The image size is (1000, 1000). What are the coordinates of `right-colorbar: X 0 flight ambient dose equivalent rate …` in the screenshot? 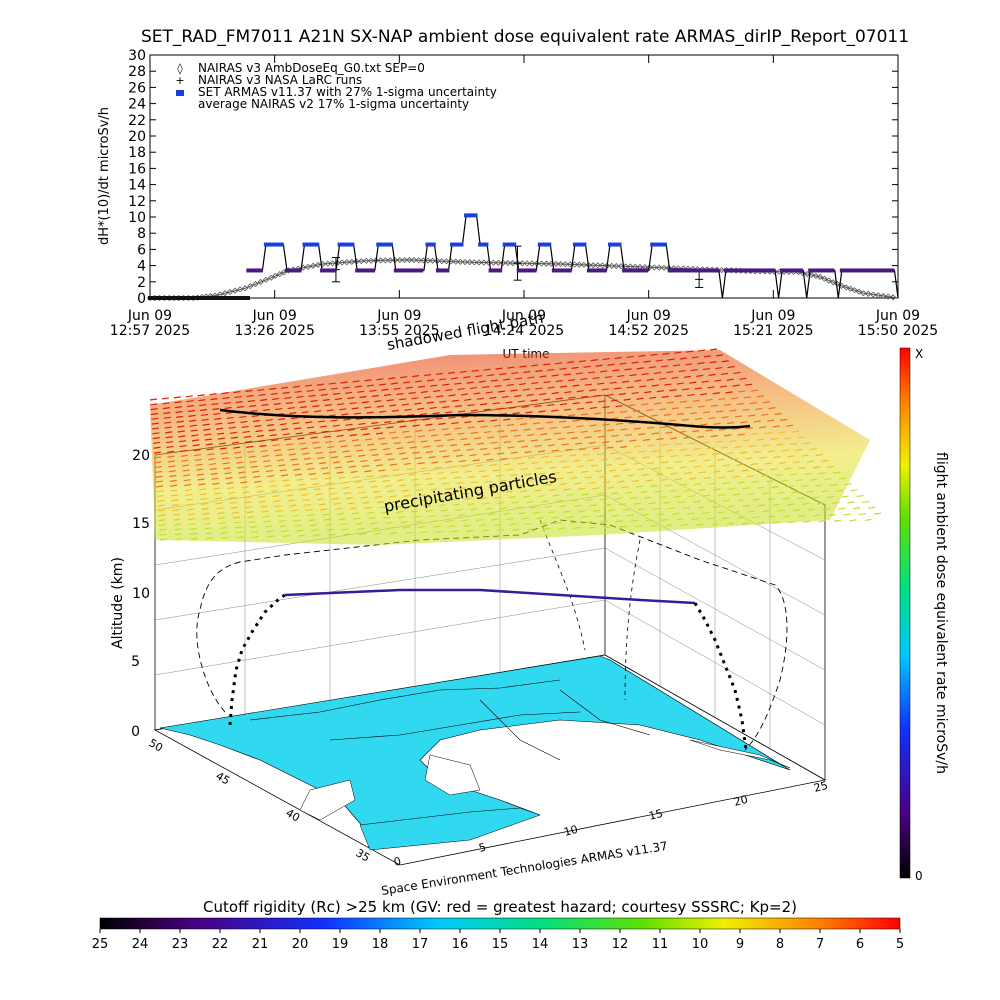 It's located at (924, 615).